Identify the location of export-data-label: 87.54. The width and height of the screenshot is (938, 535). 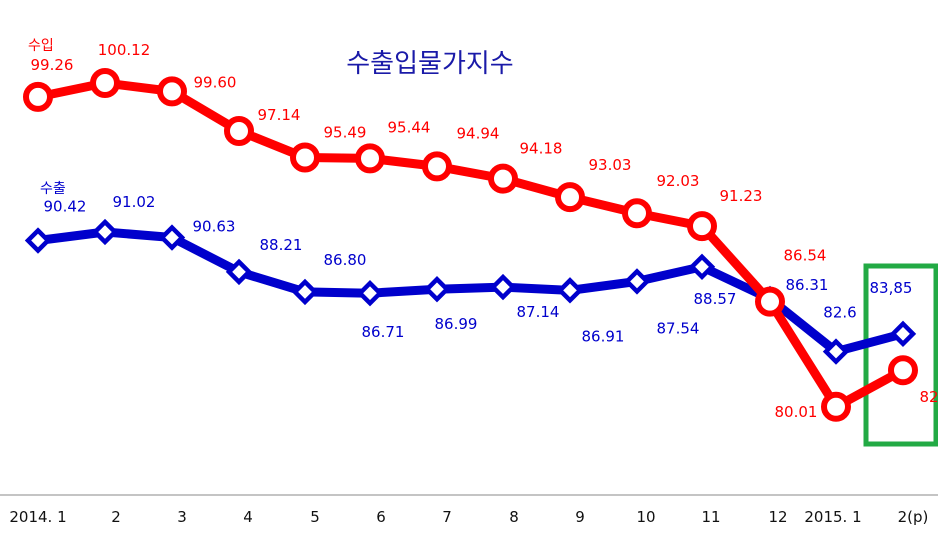
(678, 328).